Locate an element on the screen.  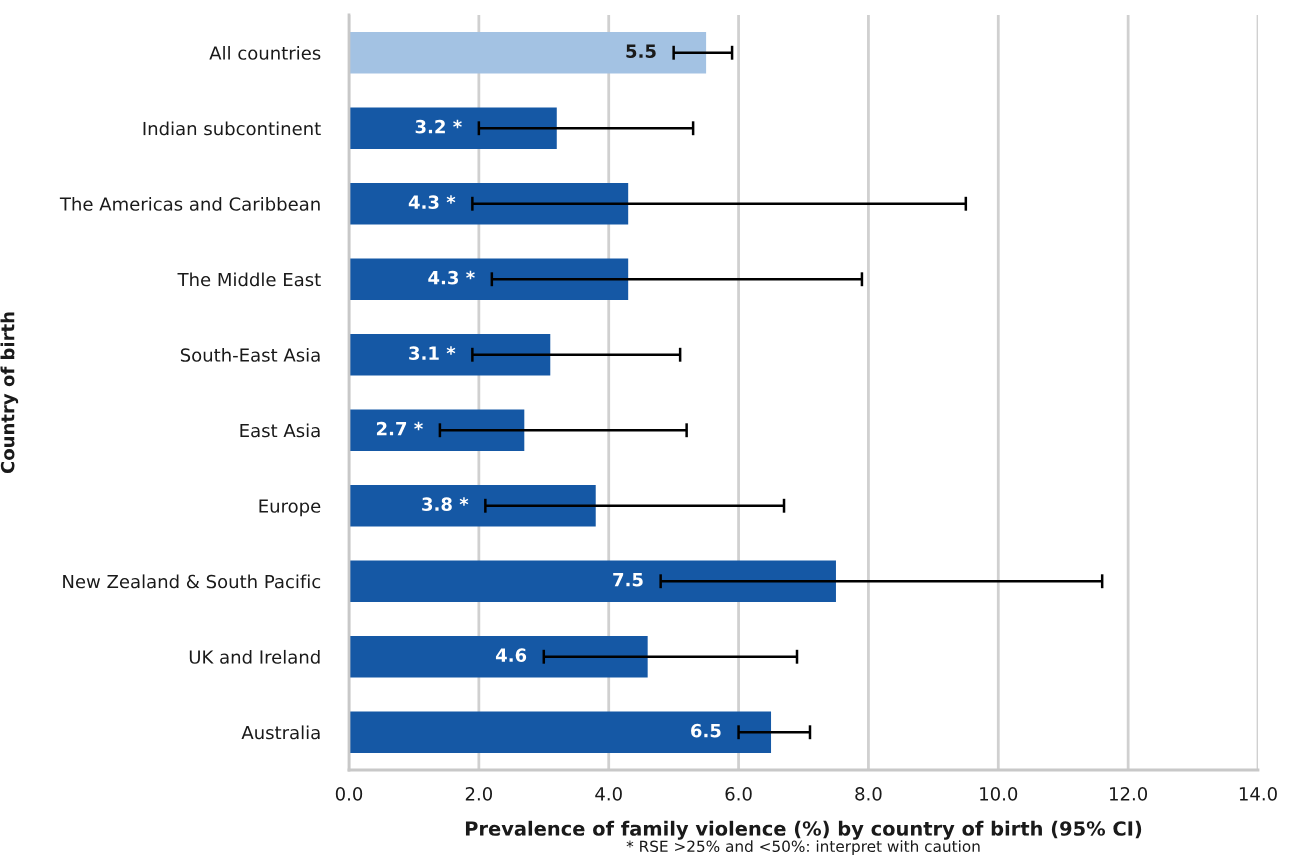
data-label: 2.7 * is located at coordinates (399, 428).